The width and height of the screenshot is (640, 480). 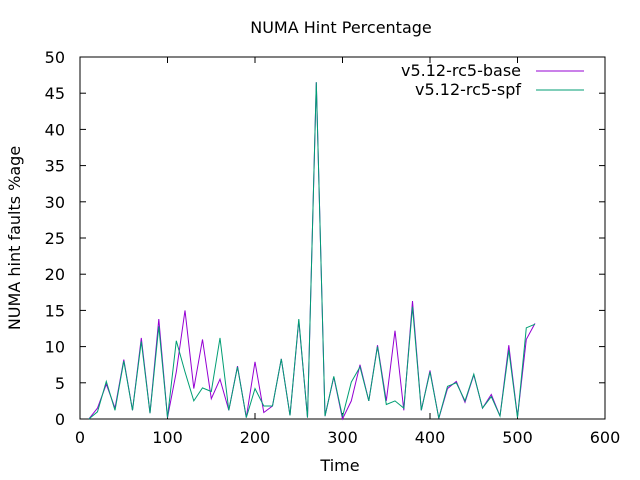 What do you see at coordinates (461, 70) in the screenshot?
I see `legend-label-series-1: v5.12-rc5-base` at bounding box center [461, 70].